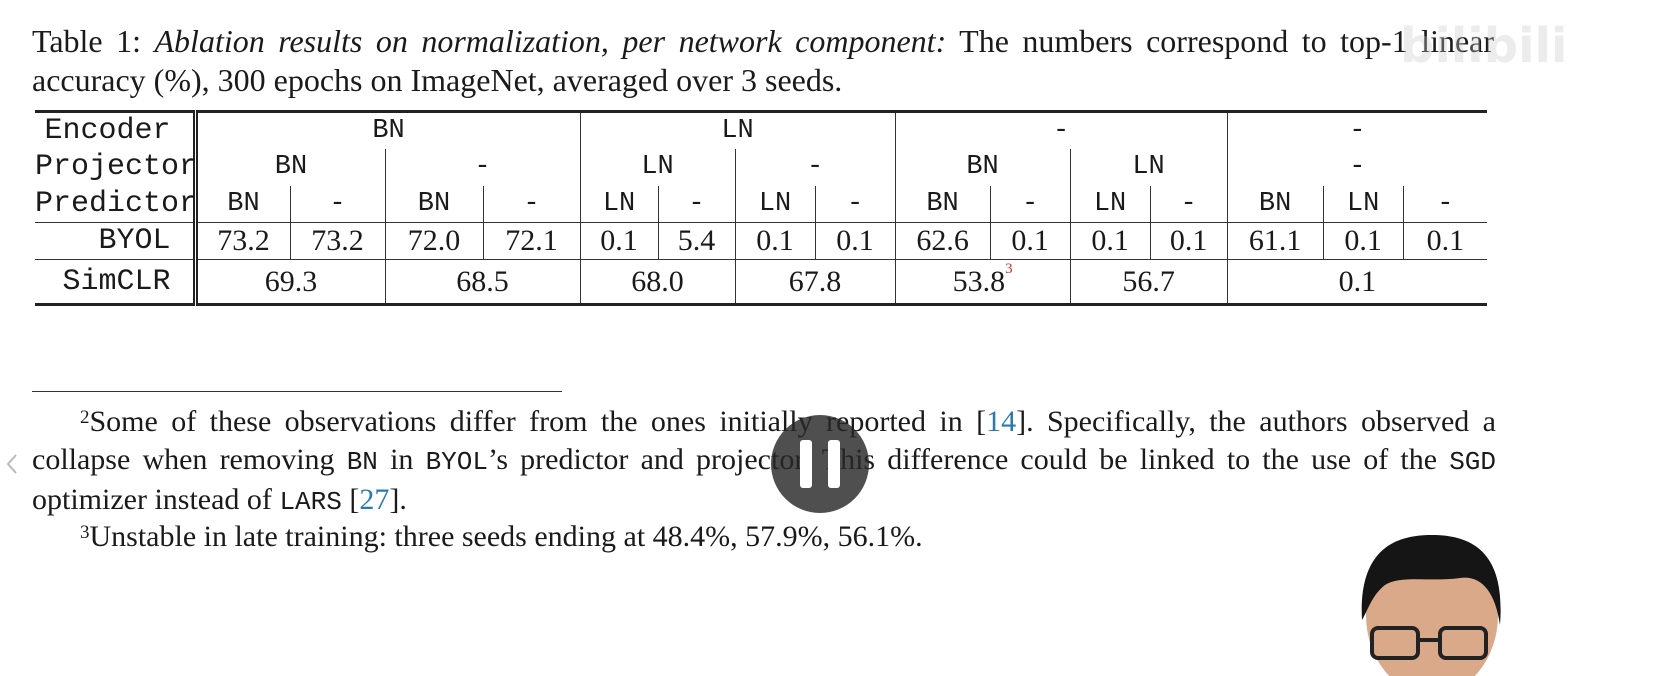 The width and height of the screenshot is (1666, 676). Describe the element at coordinates (1009, 268) in the screenshot. I see `footnote-mark: 3` at that location.